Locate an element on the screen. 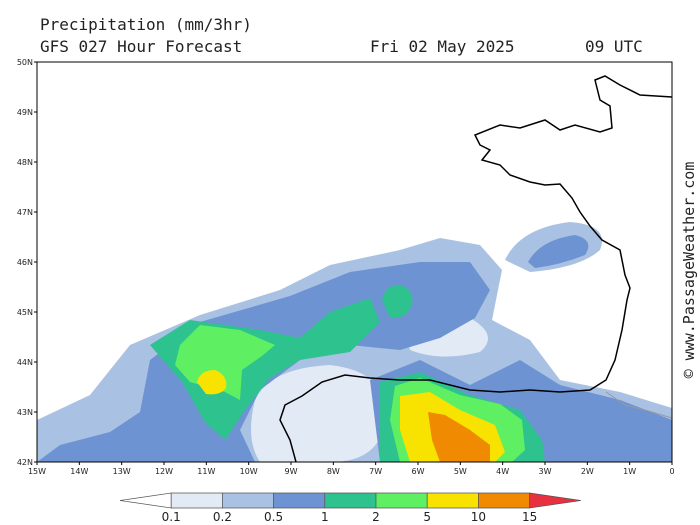 Image resolution: width=700 pixels, height=525 pixels. lon-label: 1W is located at coordinates (629, 471).